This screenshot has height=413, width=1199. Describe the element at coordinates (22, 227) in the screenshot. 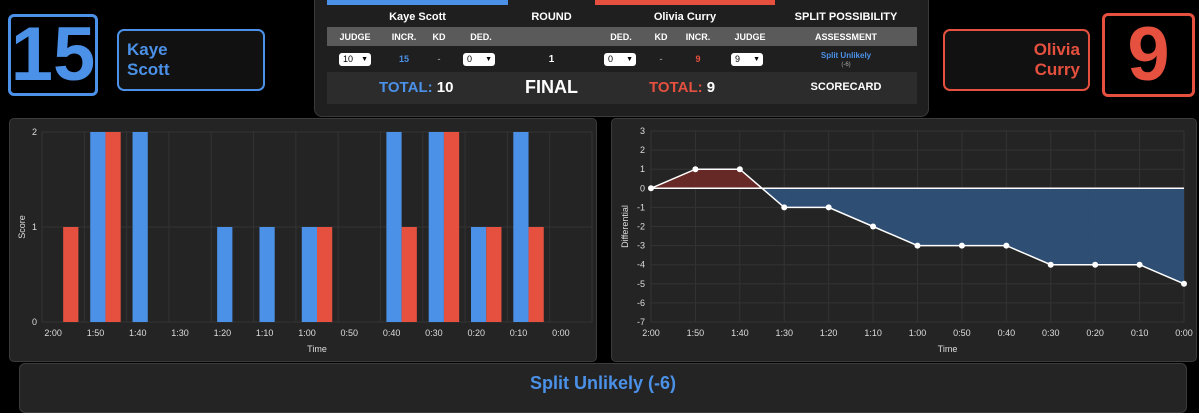

I see `y-axis-label: Score` at that location.